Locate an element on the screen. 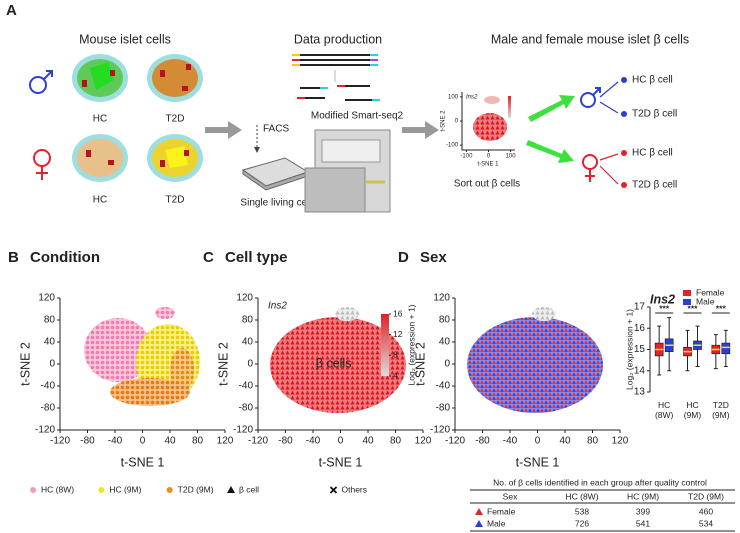 This screenshot has width=740, height=533. colorbar-label: Log₂ (expression + 1) is located at coordinates (411, 344).